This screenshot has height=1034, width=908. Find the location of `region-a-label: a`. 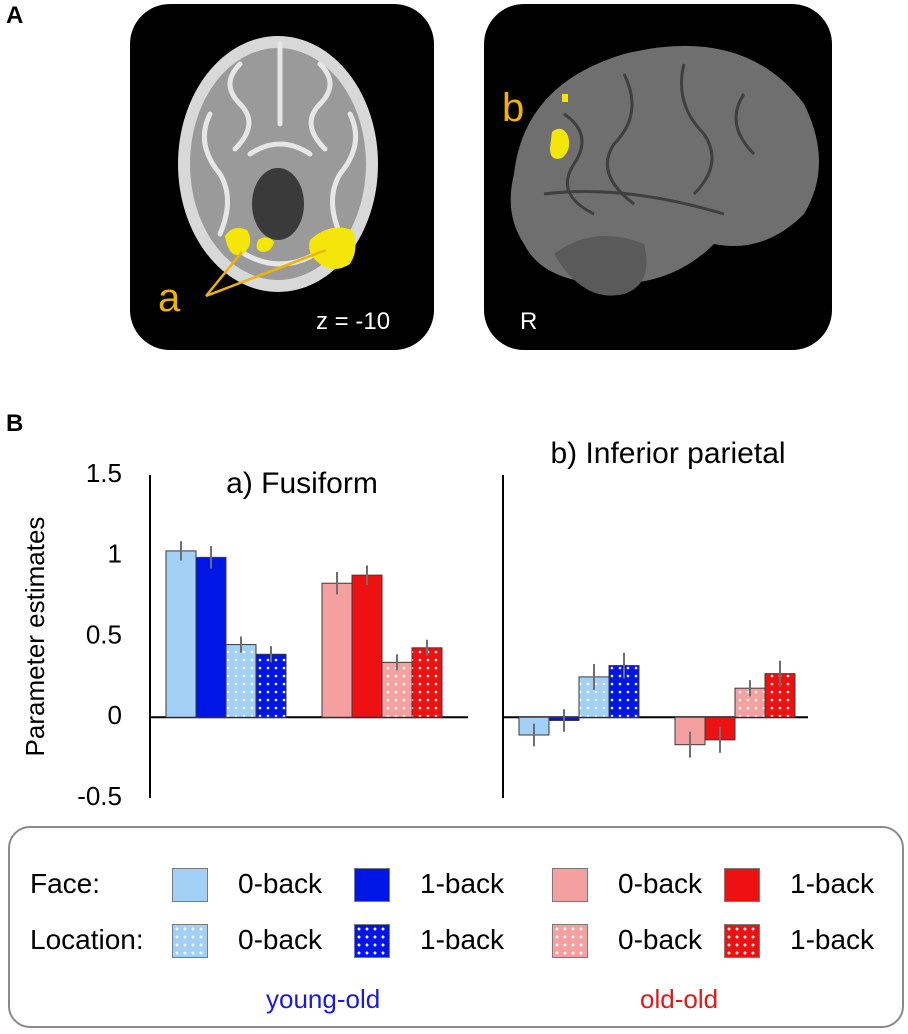

region-a-label: a is located at coordinates (169, 298).